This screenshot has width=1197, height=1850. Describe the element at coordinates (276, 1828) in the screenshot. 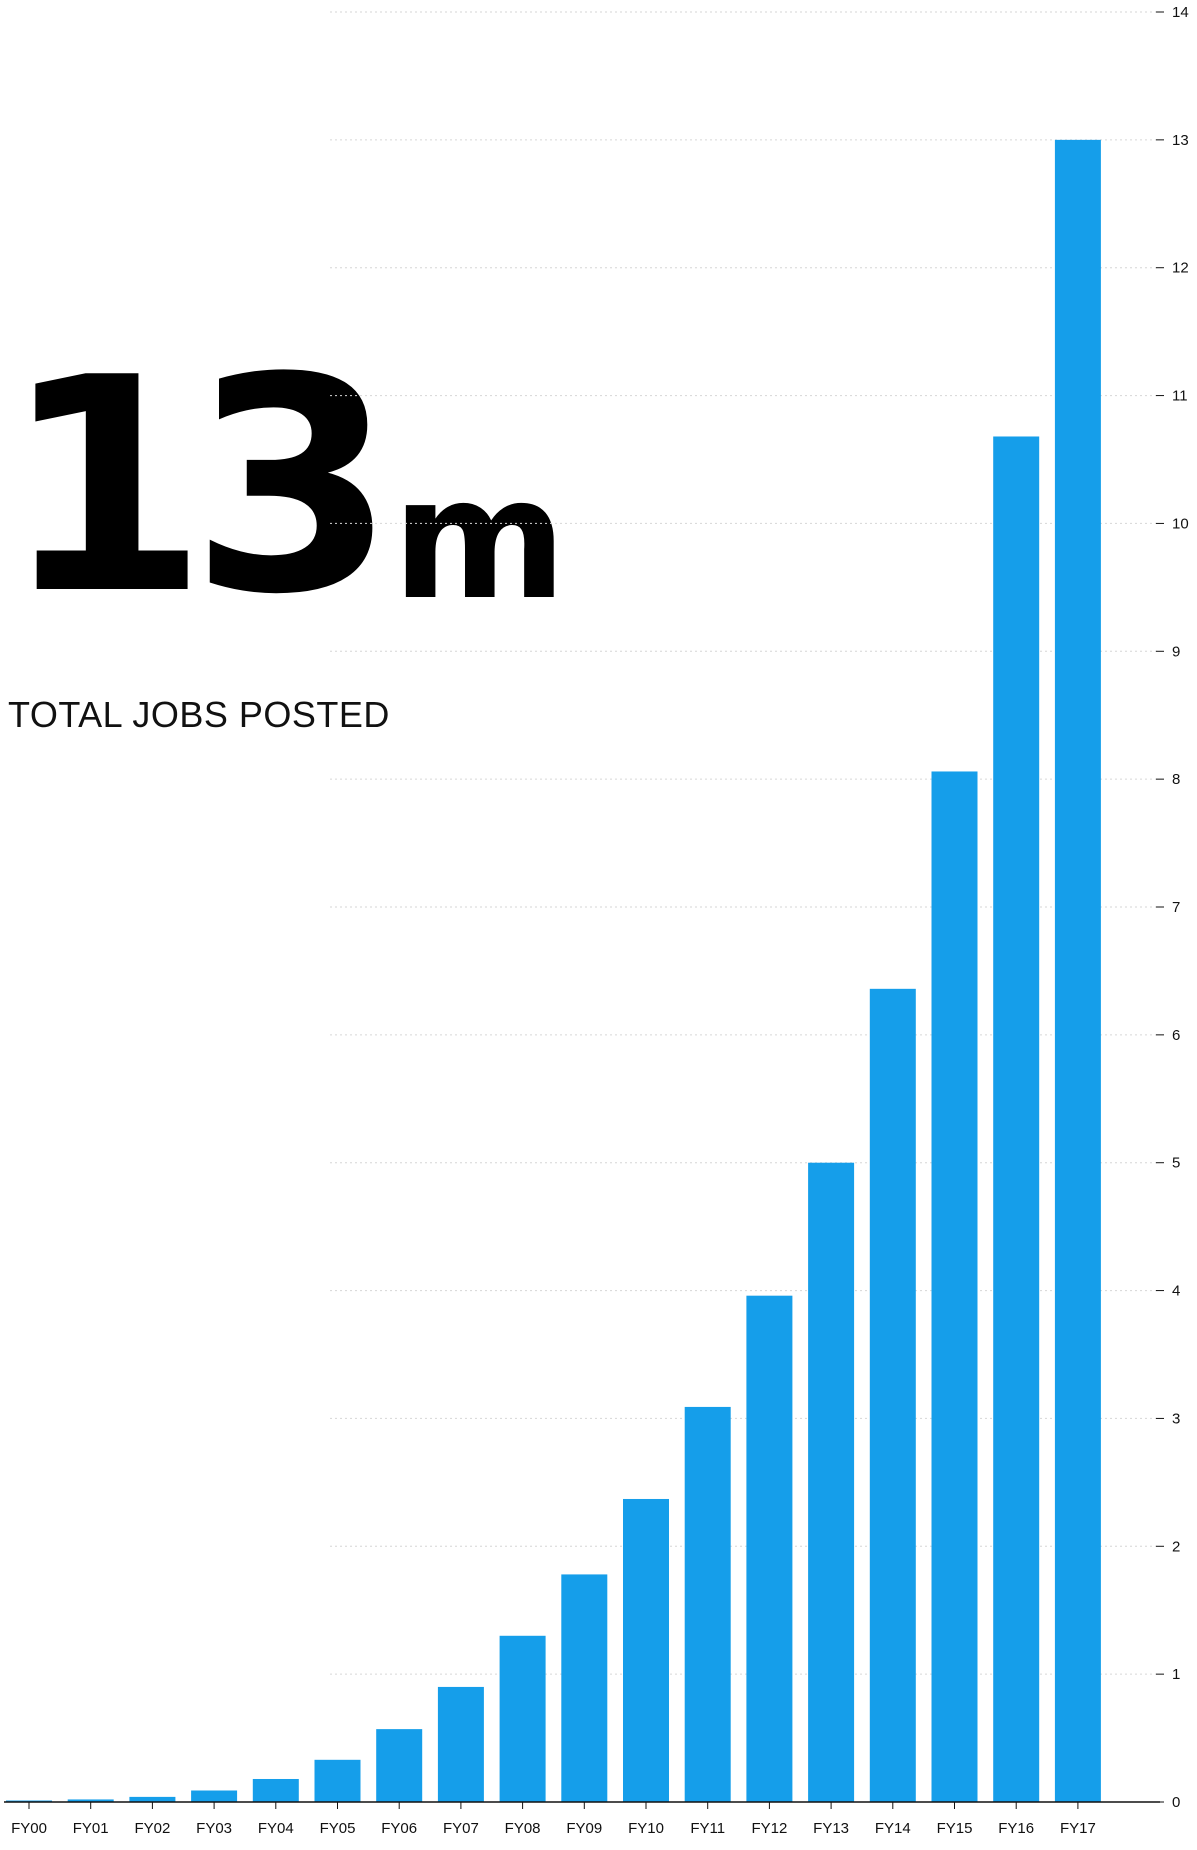

I see `x-tick-label: FY04` at that location.